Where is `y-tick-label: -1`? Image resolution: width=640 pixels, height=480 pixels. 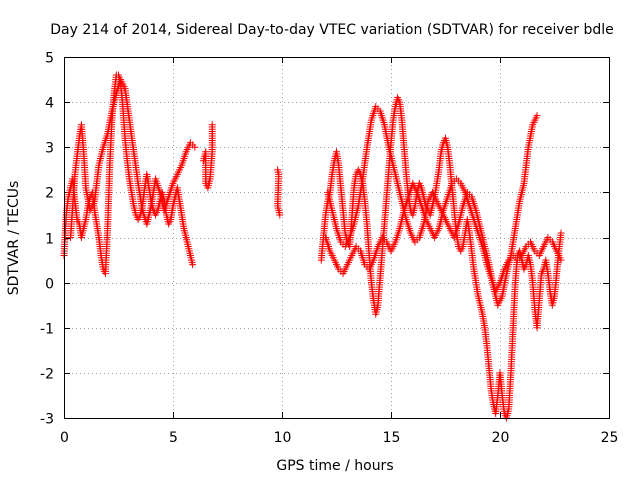
y-tick-label: -1 is located at coordinates (47, 330).